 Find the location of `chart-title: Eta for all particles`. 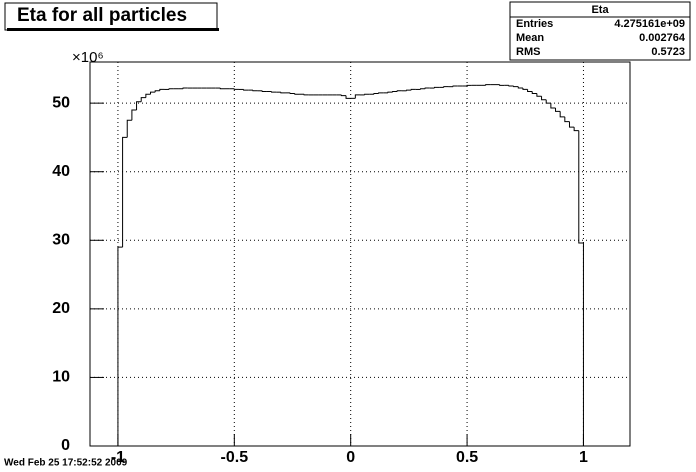

chart-title: Eta for all particles is located at coordinates (102, 15).